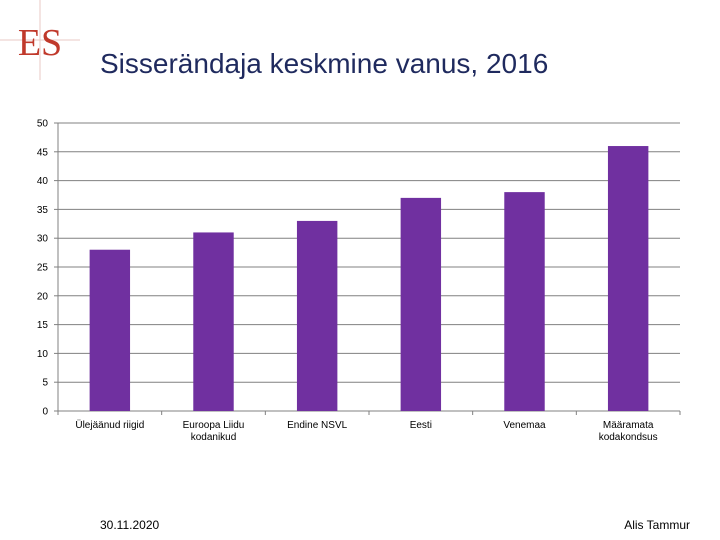 Image resolution: width=720 pixels, height=540 pixels. What do you see at coordinates (628, 431) in the screenshot?
I see `x-tick-label: Määramata kodakondsus` at bounding box center [628, 431].